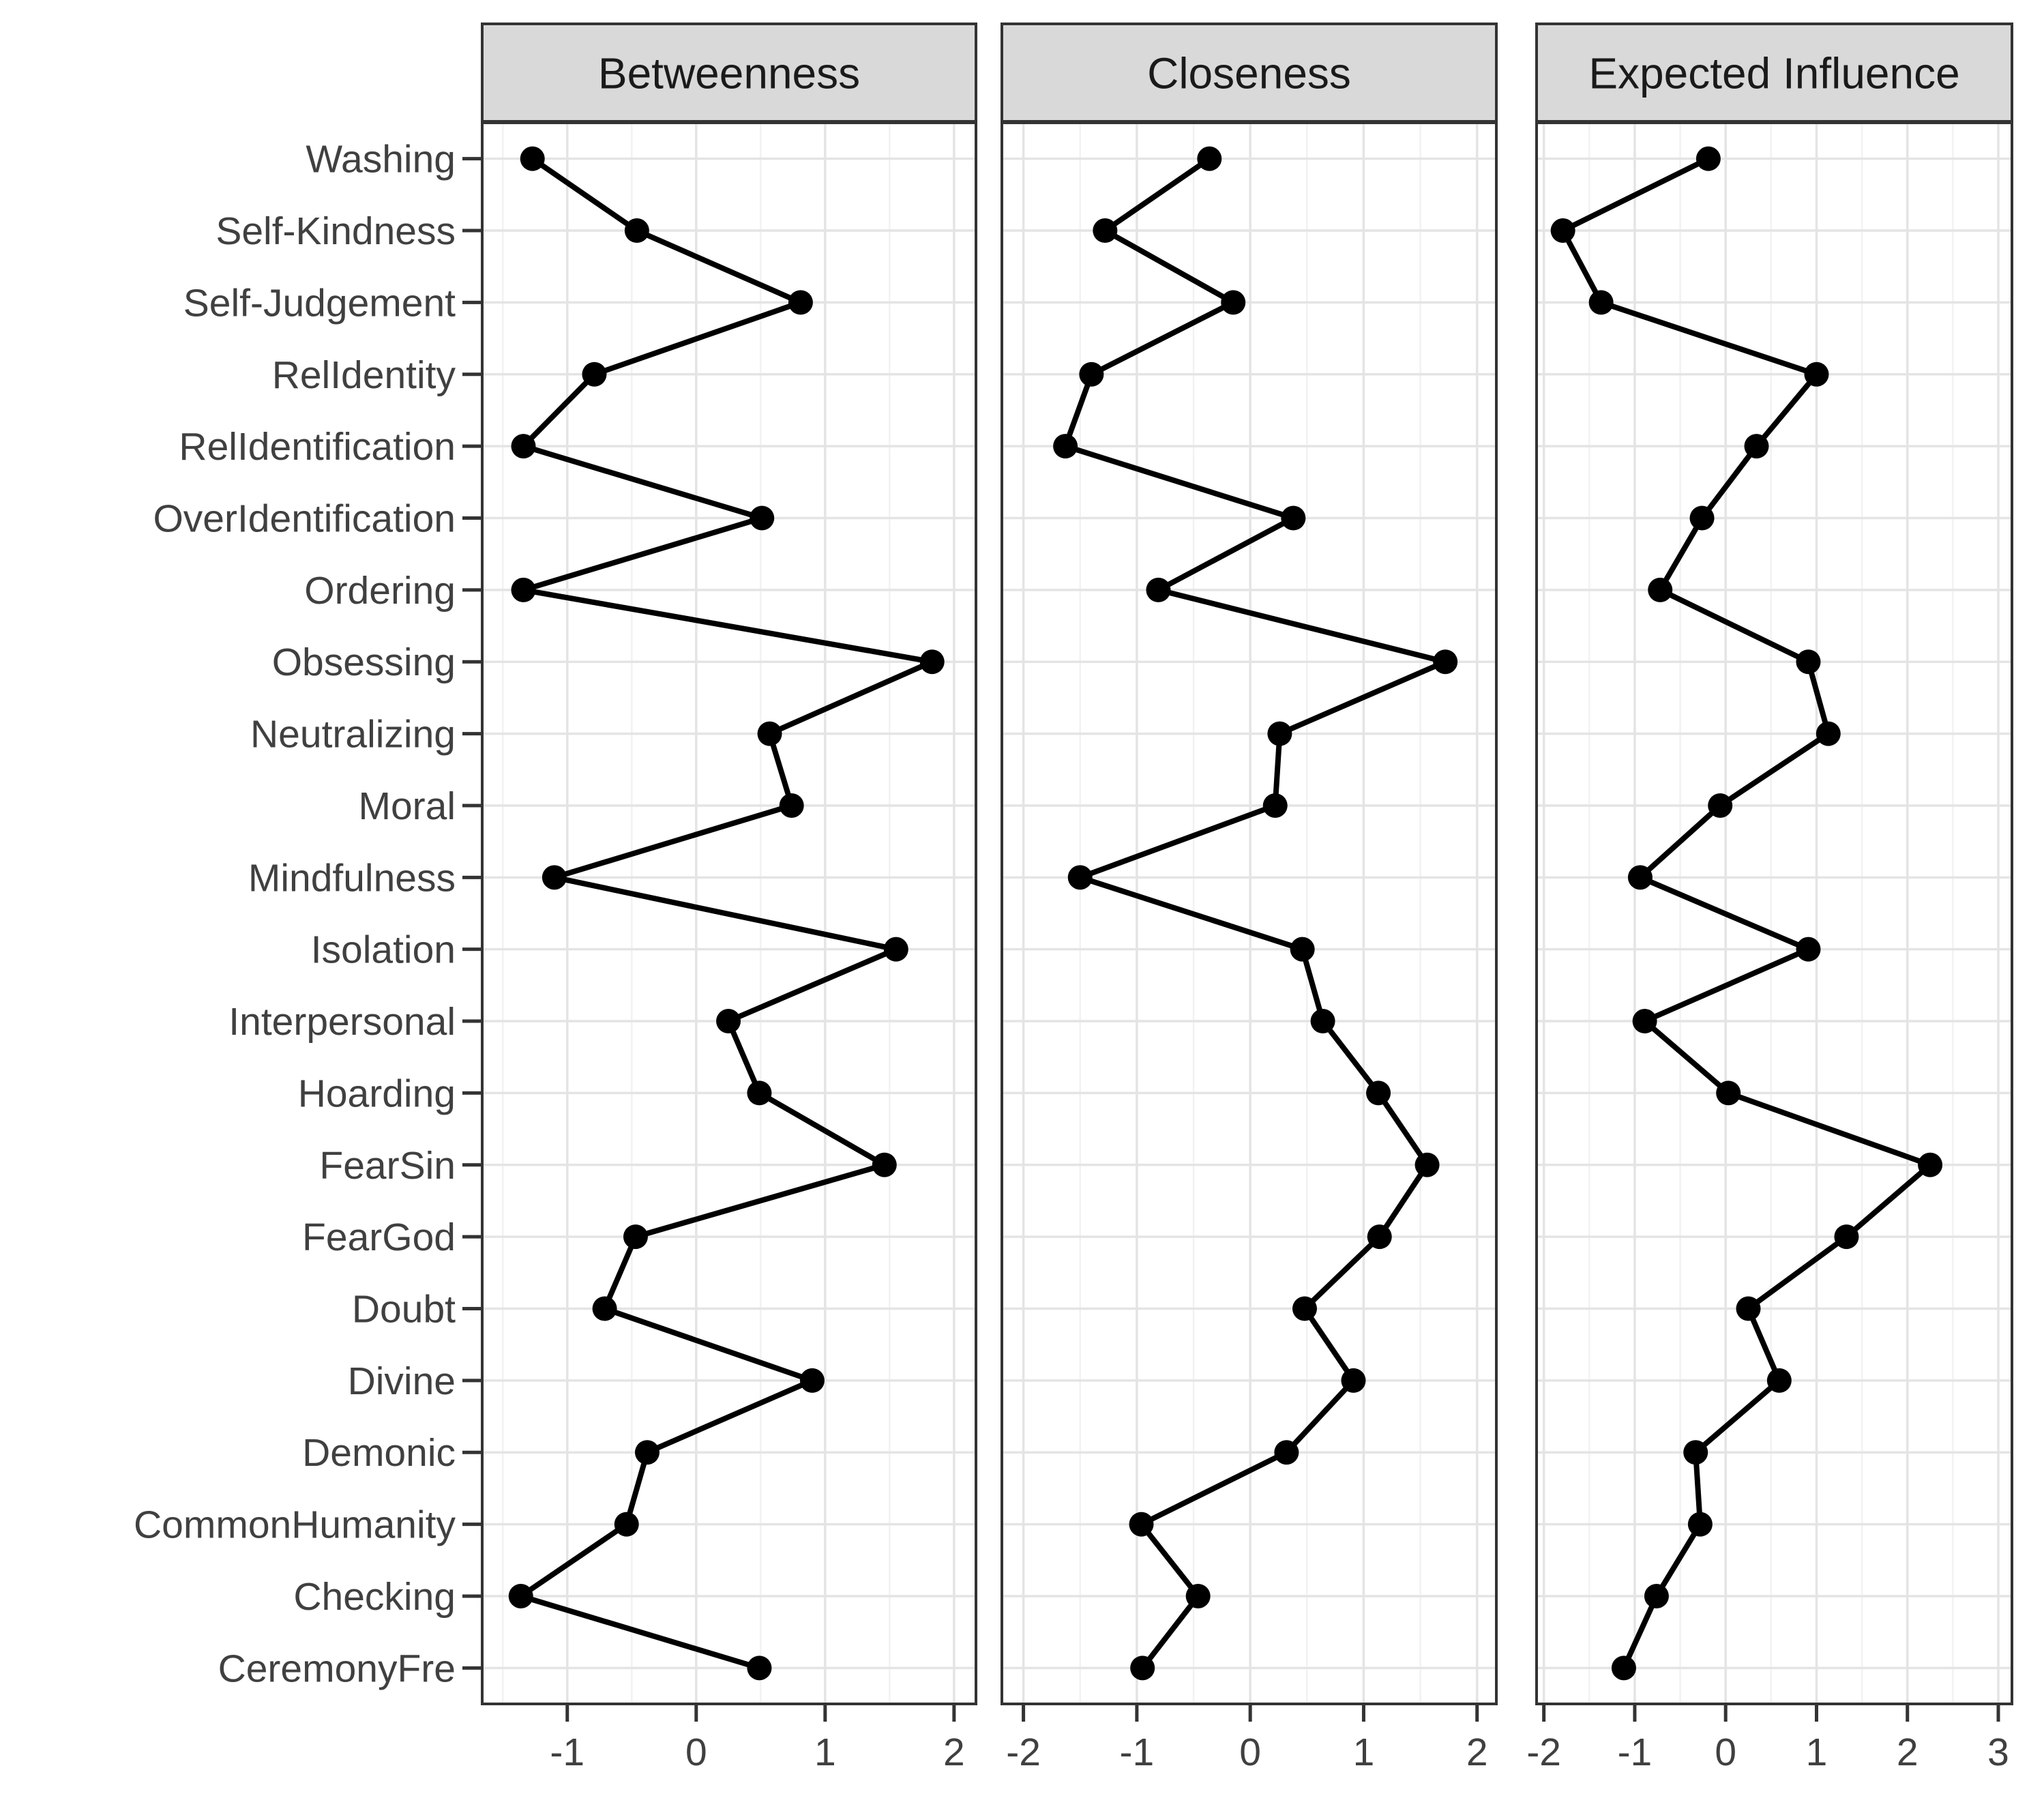  Describe the element at coordinates (353, 734) in the screenshot. I see `y-axis-label: Neutralizing` at that location.